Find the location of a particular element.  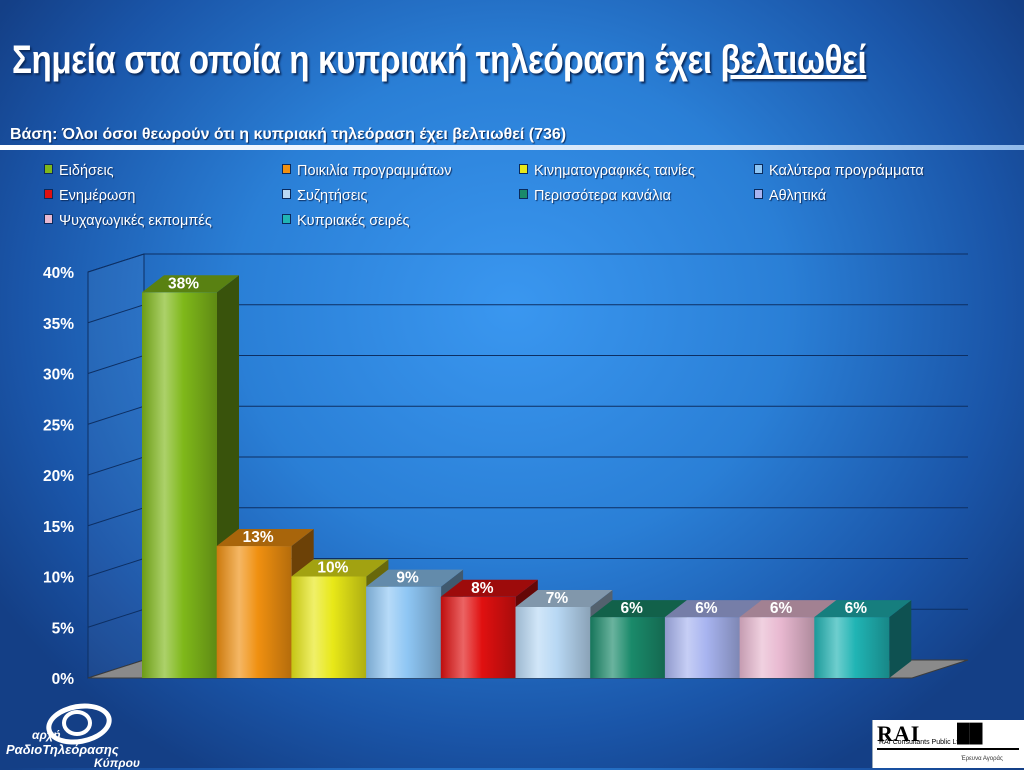

y-tick-label: 10% is located at coordinates (58, 578).